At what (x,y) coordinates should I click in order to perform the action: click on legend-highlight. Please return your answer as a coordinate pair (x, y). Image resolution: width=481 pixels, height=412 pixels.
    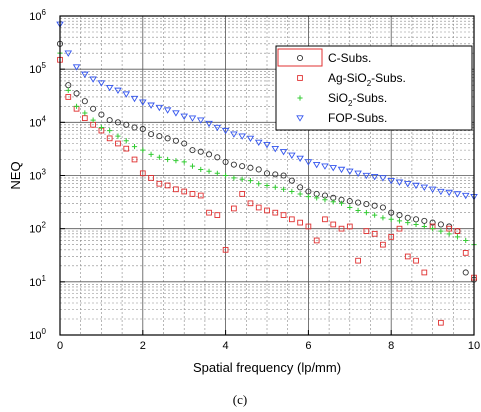
    Looking at the image, I should click on (300, 57).